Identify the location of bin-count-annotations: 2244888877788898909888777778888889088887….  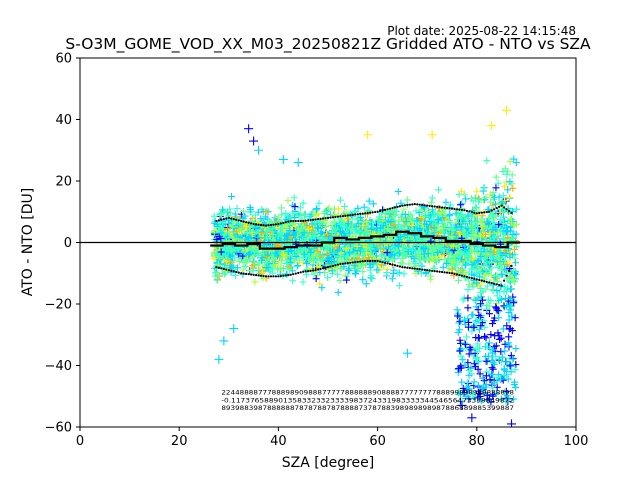
(367, 400).